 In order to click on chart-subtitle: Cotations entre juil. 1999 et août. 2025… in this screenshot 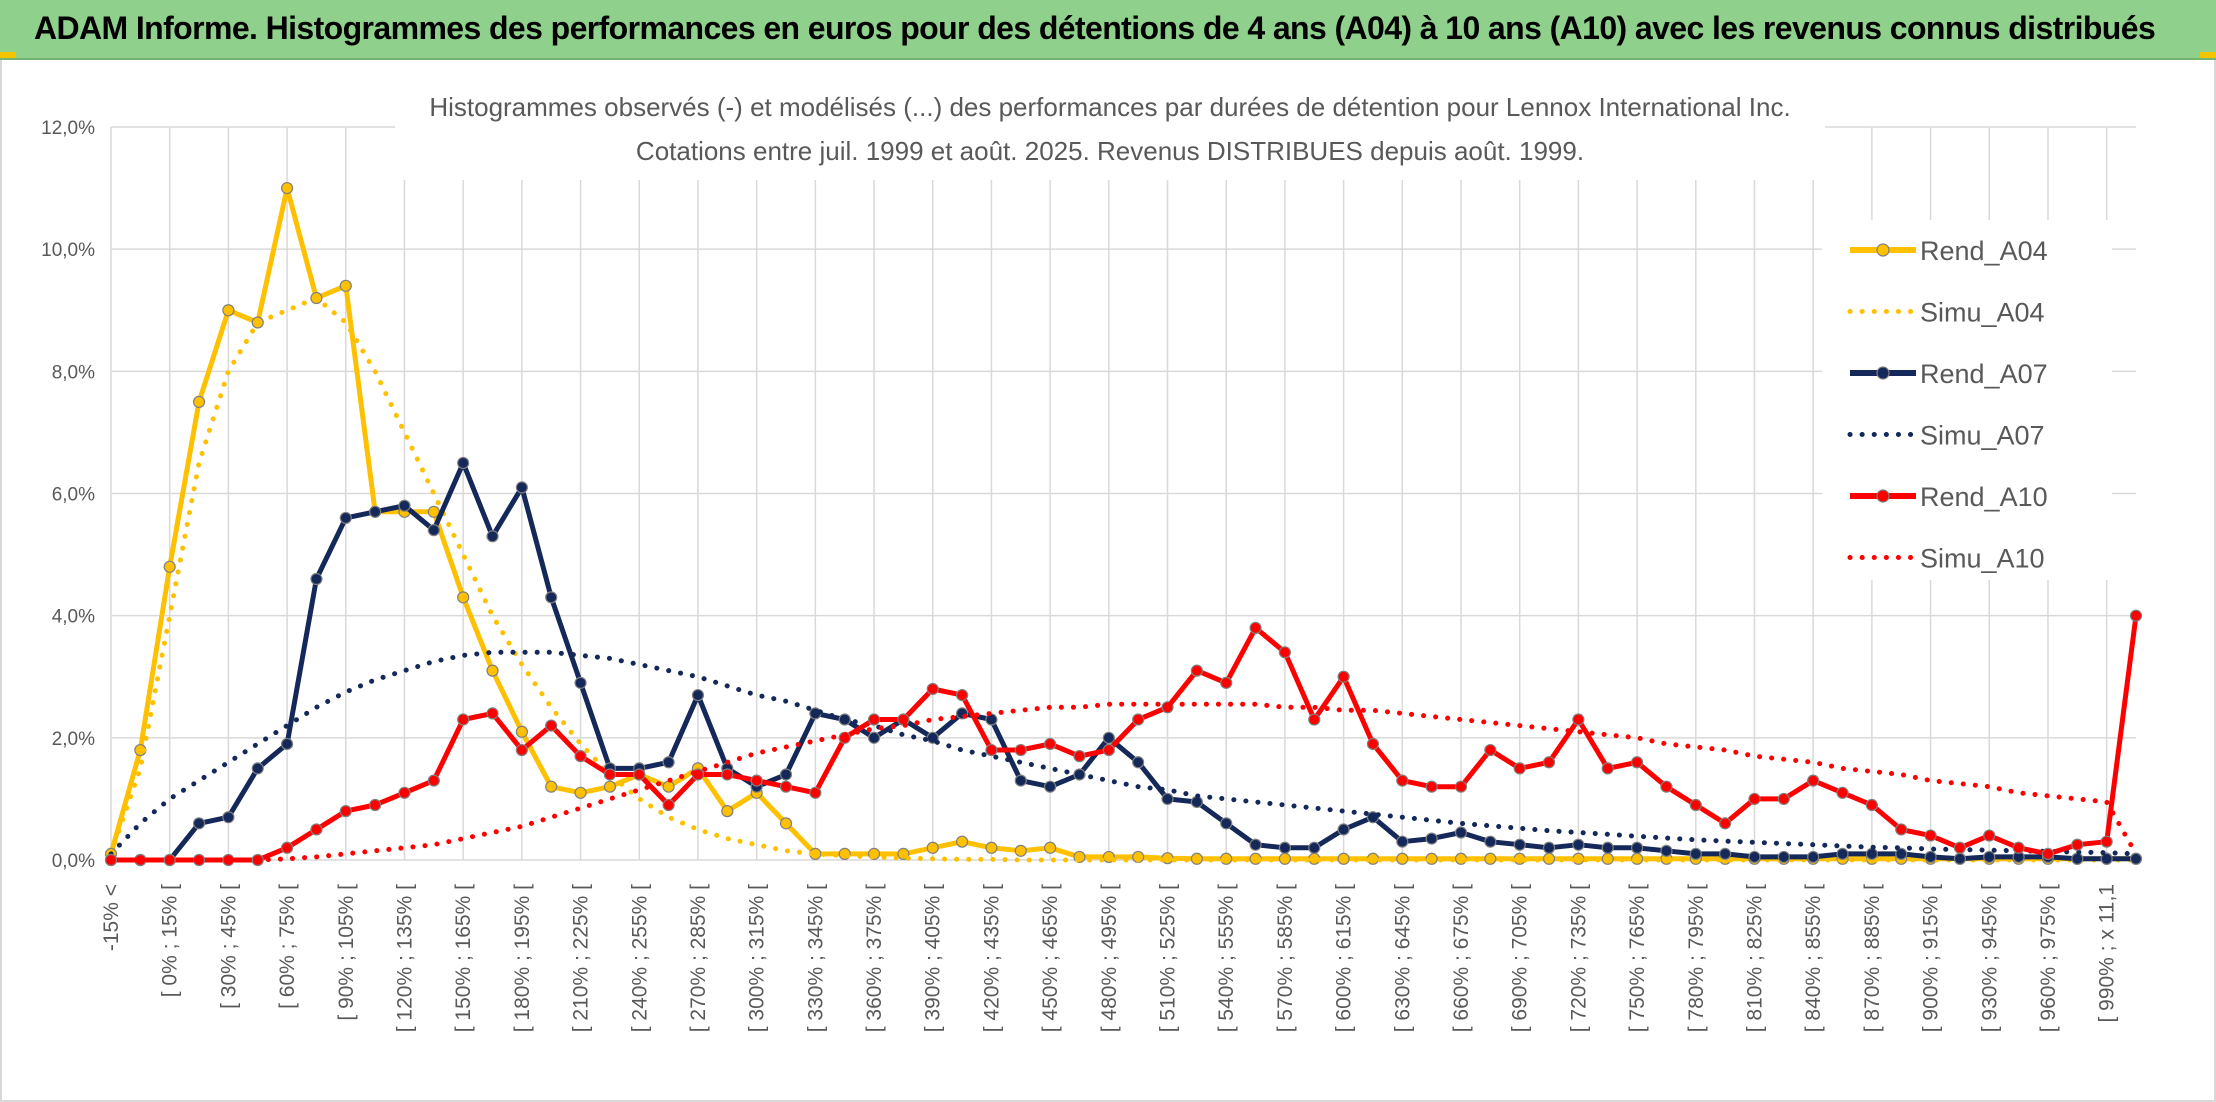, I will do `click(1110, 151)`.